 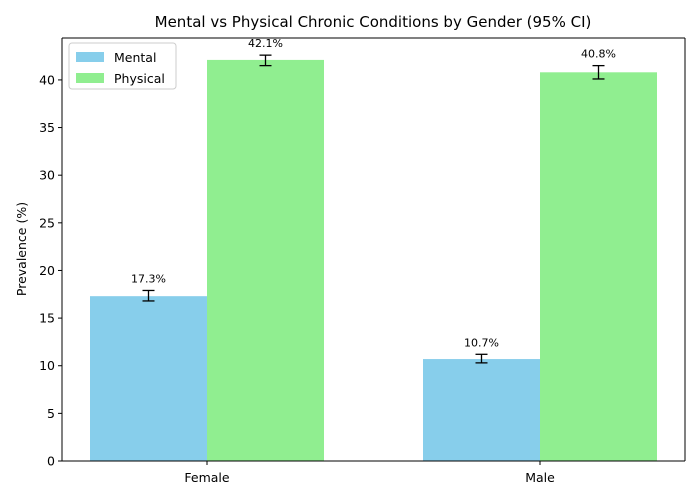 I want to click on legend-label-mental: Mental, so click(x=135, y=57).